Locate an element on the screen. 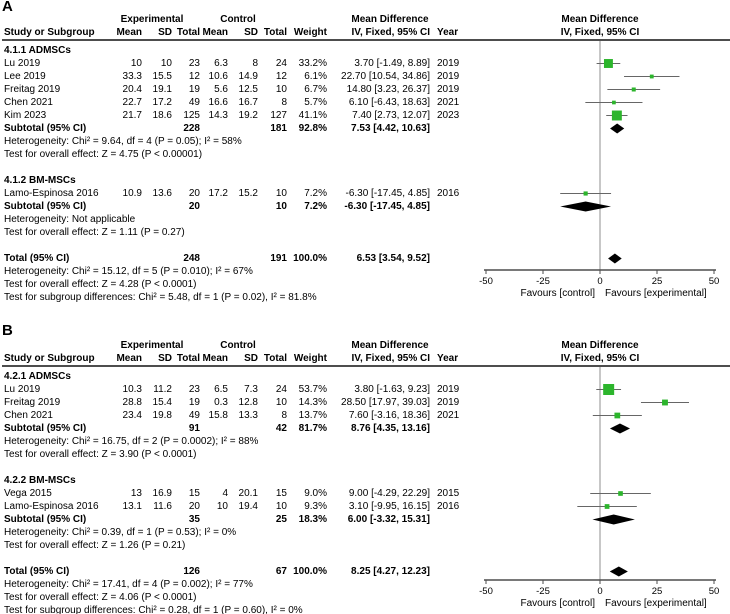 This screenshot has height=614, width=730. cell-weight: 14.3% is located at coordinates (312, 402).